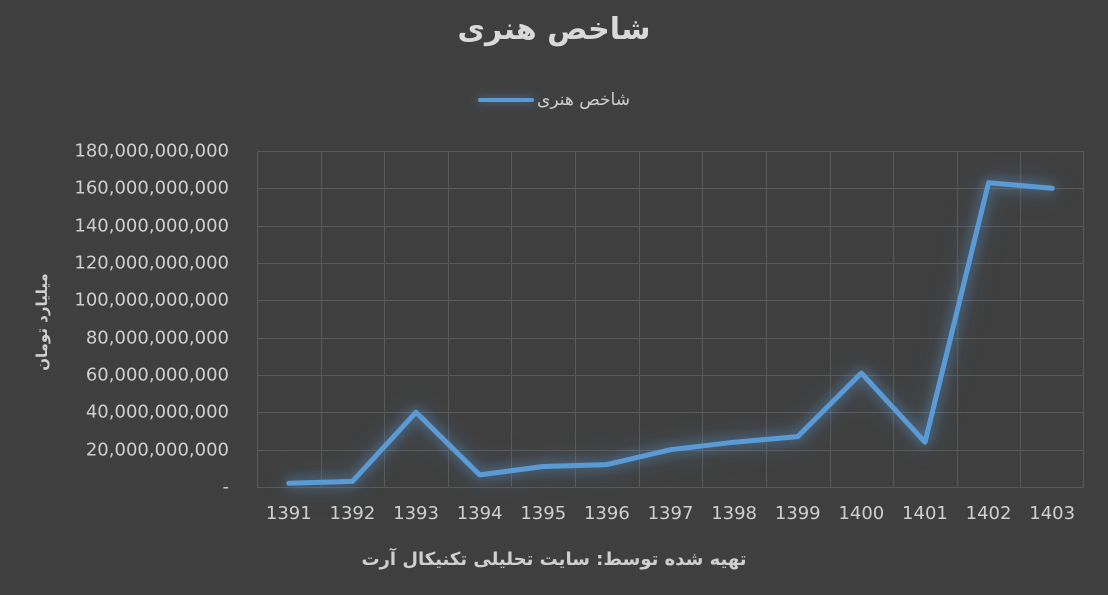  Describe the element at coordinates (506, 100) in the screenshot. I see `legend-line-marker-icon` at that location.